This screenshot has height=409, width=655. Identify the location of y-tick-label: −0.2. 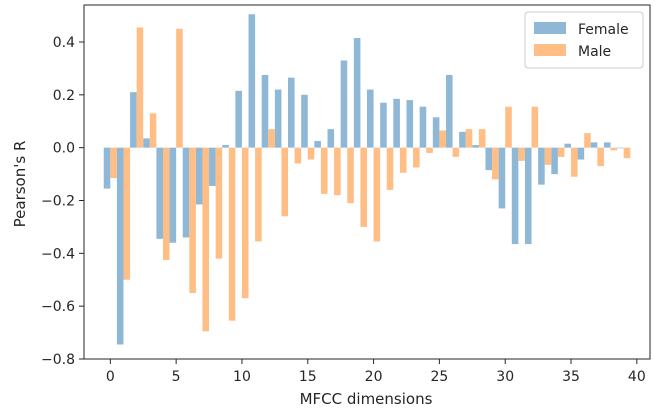
(58, 201).